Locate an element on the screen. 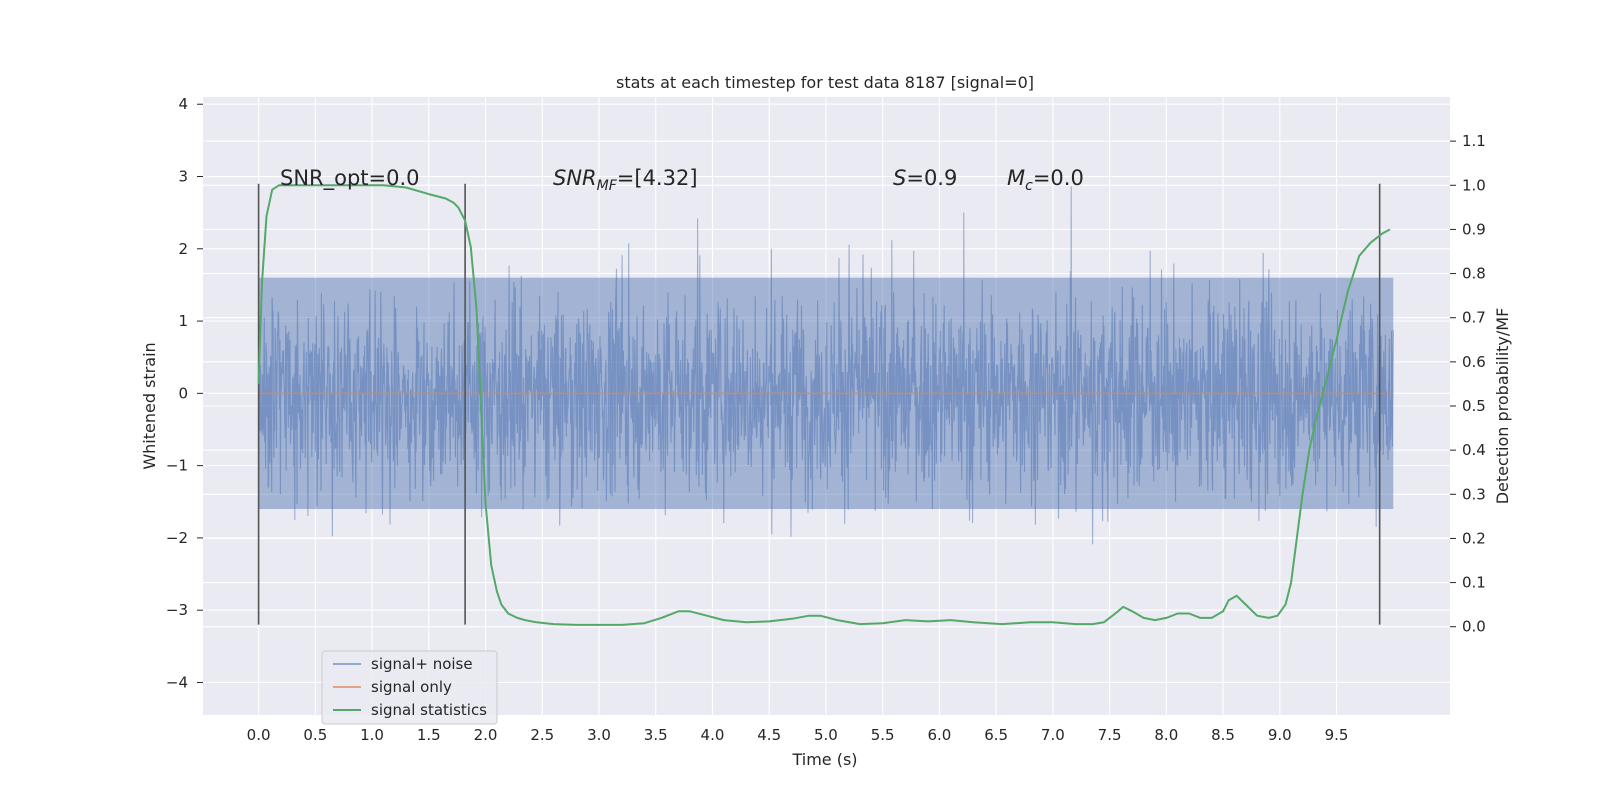 Image resolution: width=1600 pixels, height=805 pixels. x-tick-label: 8.5 is located at coordinates (1223, 735).